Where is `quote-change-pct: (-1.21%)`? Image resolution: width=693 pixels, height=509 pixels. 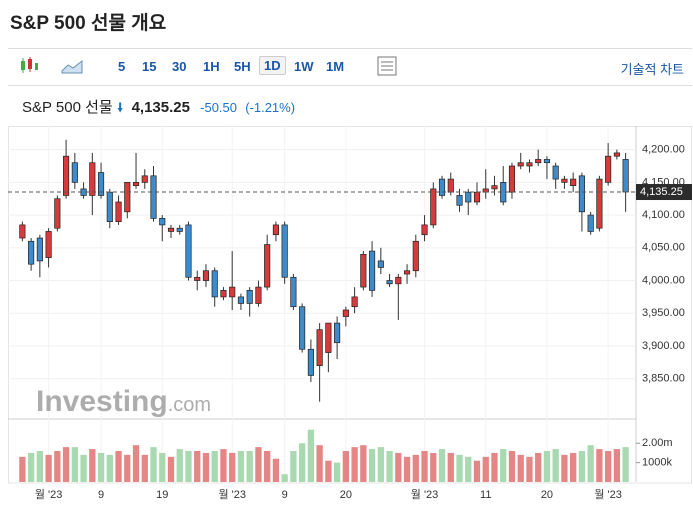 quote-change-pct: (-1.21%) is located at coordinates (270, 107).